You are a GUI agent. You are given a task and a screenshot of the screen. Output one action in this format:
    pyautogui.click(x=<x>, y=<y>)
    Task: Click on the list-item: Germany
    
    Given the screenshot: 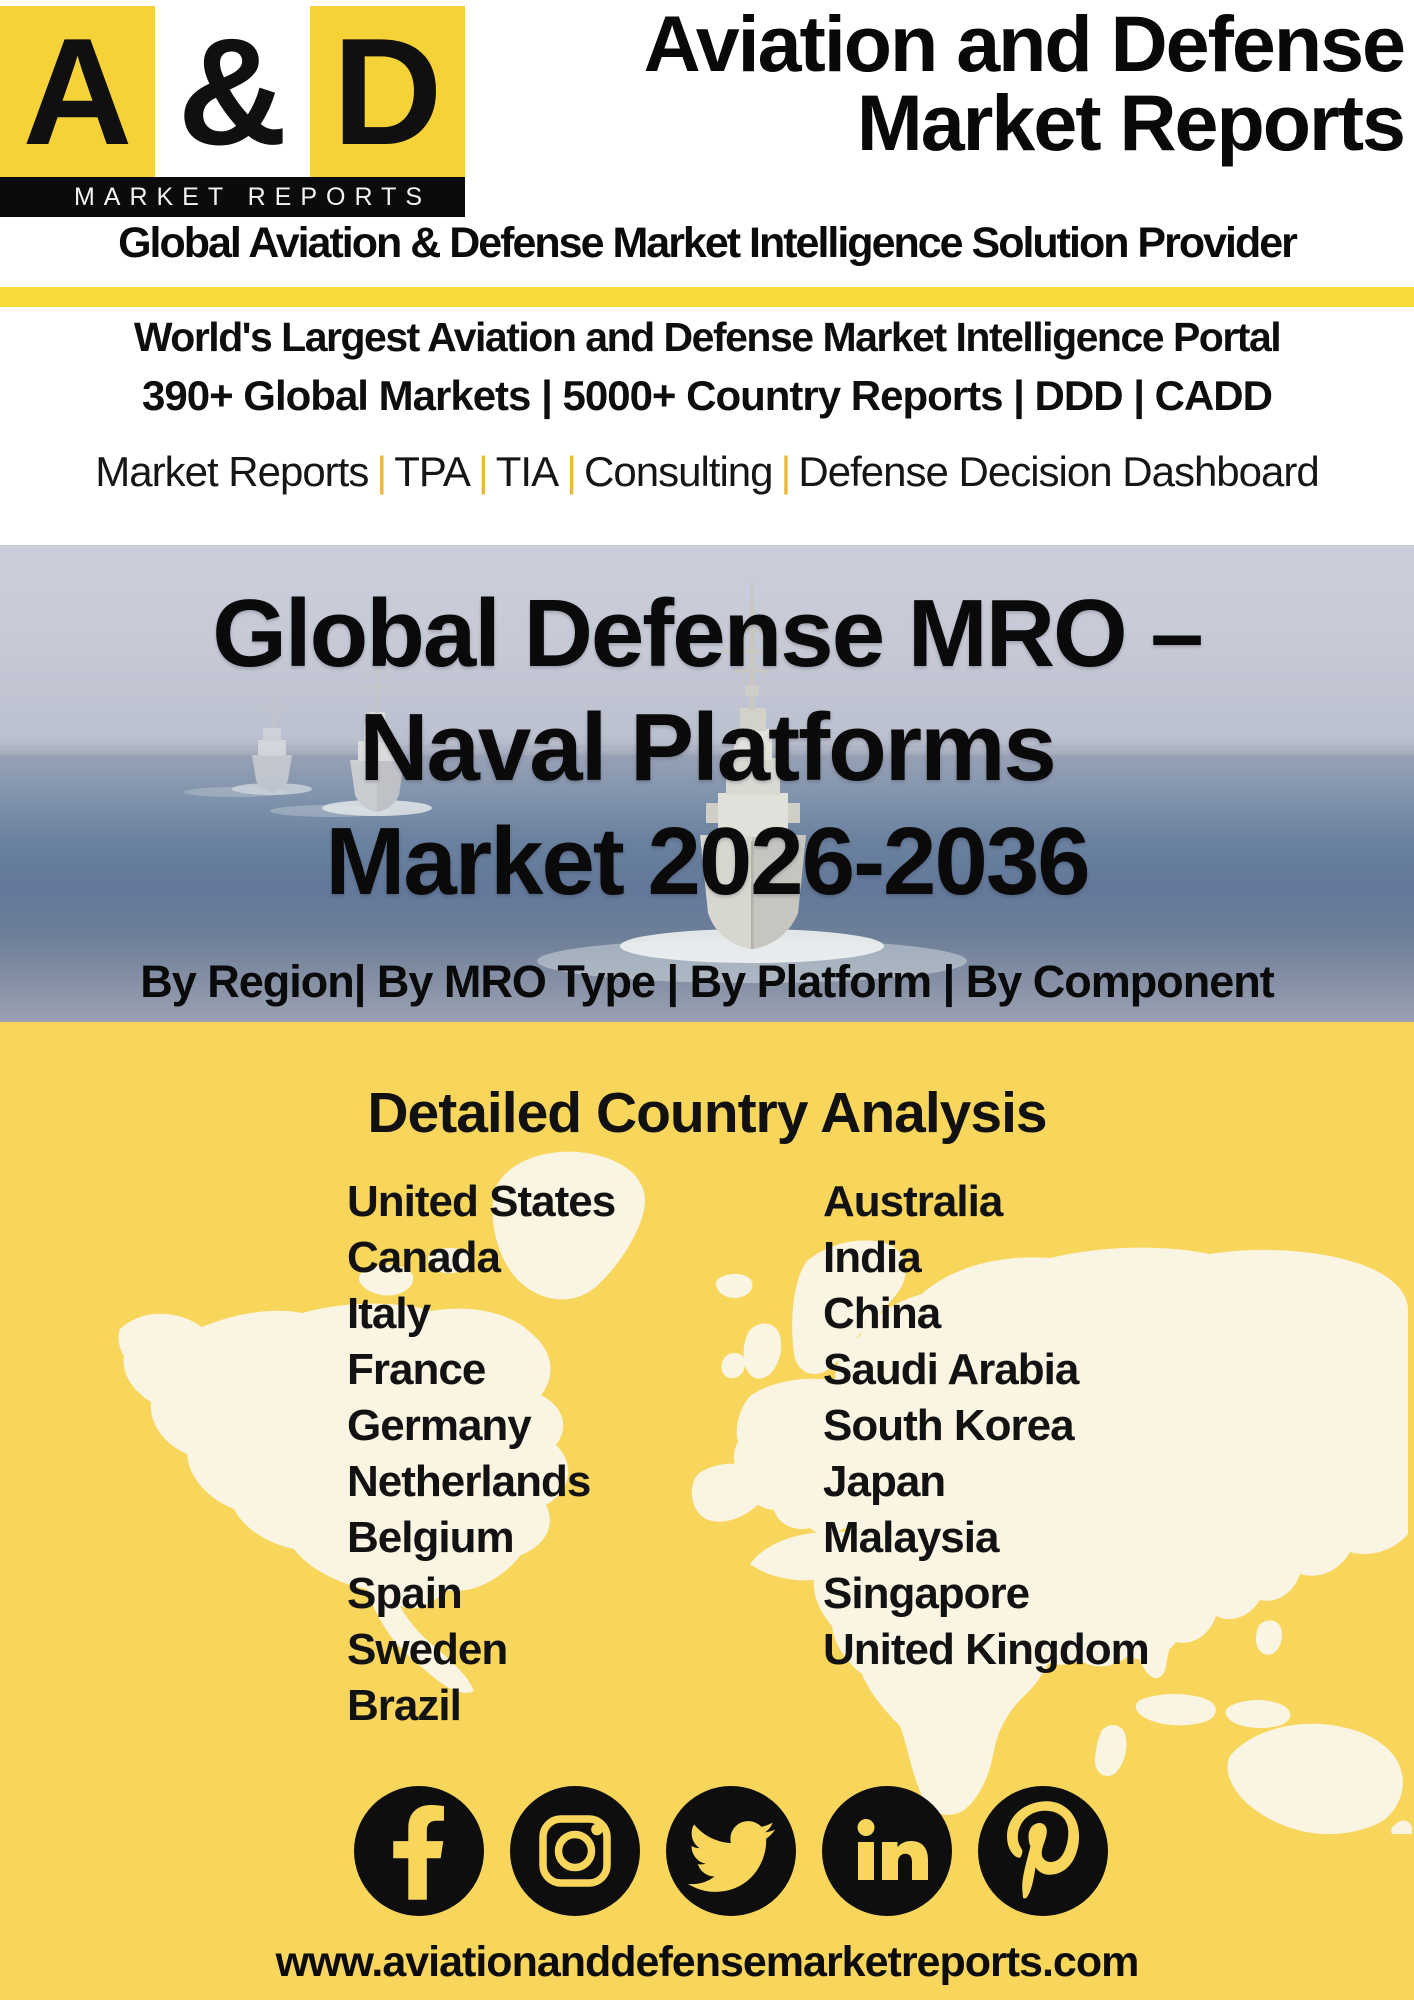 What is the action you would take?
    pyautogui.click(x=439, y=1425)
    